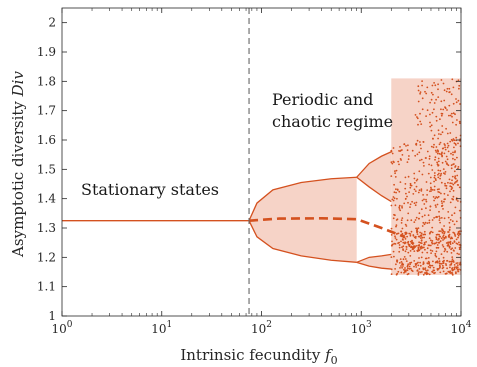 This screenshot has height=367, width=477. I want to click on y-tick-label: 1.4, so click(46, 199).